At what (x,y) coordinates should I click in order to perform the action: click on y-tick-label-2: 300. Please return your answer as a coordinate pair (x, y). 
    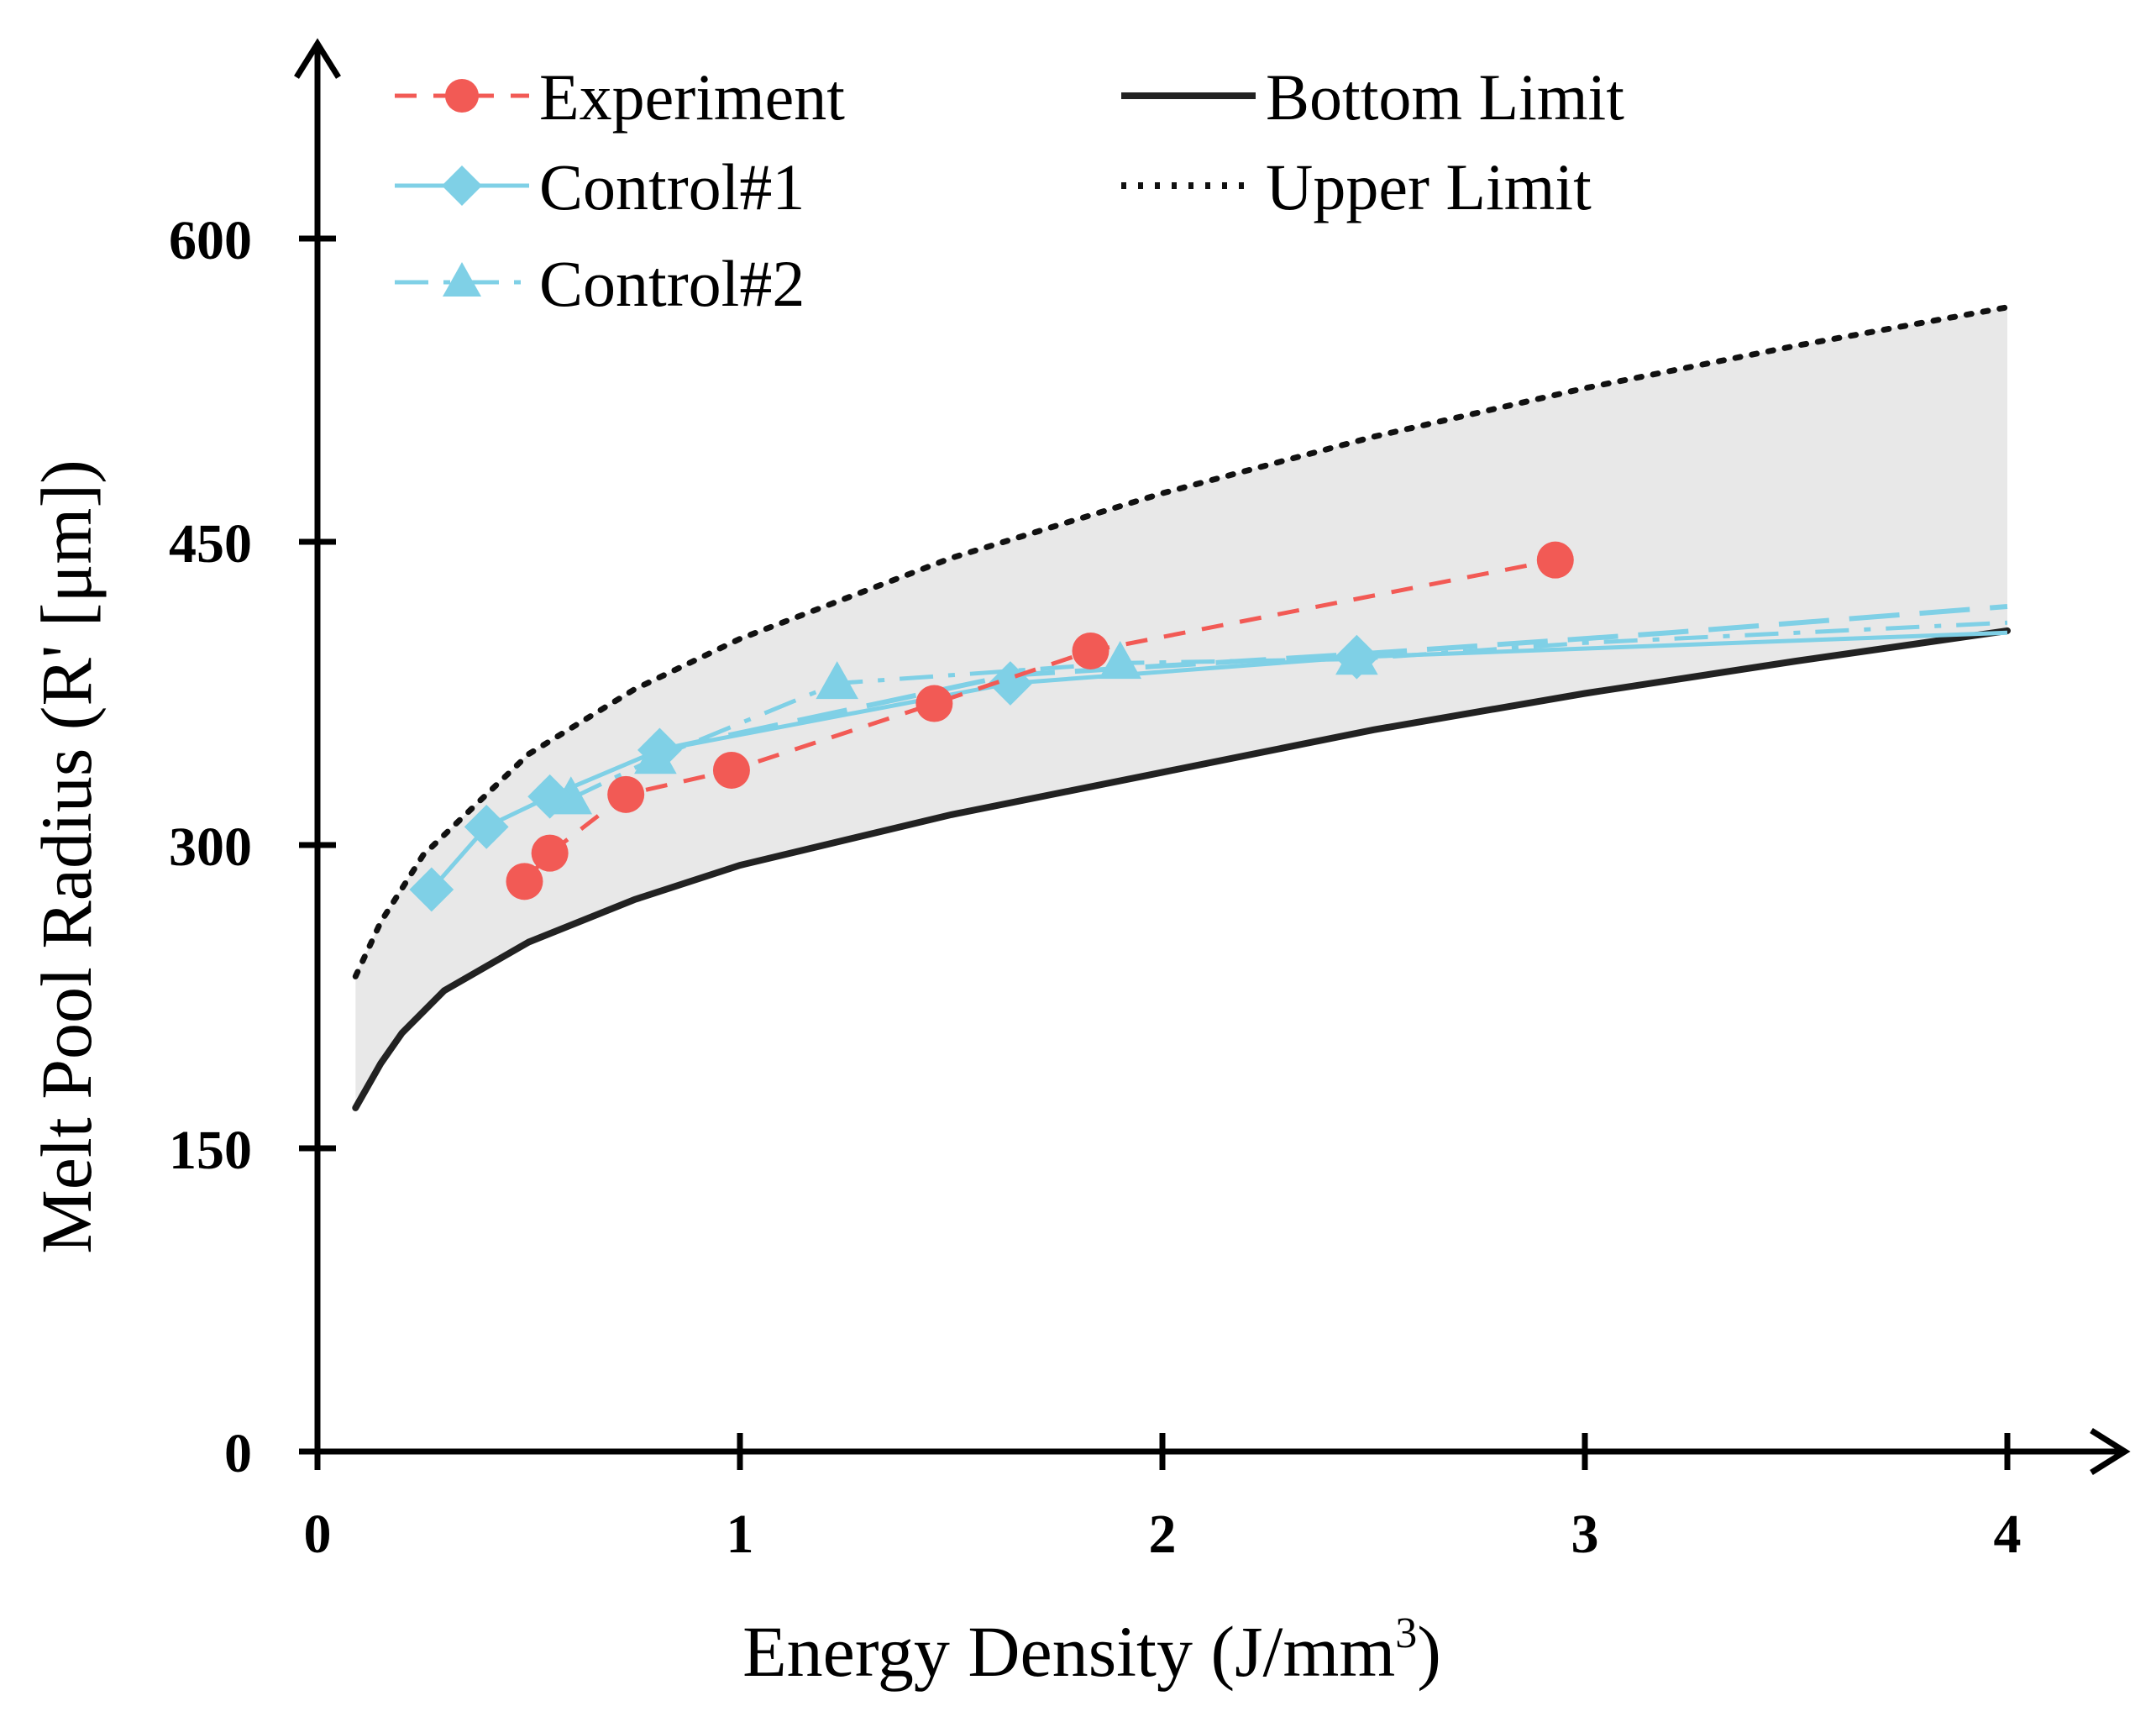
    Looking at the image, I should click on (210, 847).